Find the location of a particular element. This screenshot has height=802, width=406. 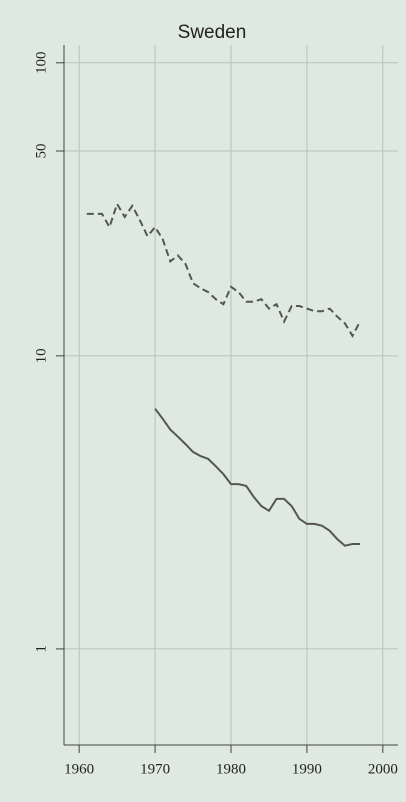

chart-title: Sweden is located at coordinates (212, 32).